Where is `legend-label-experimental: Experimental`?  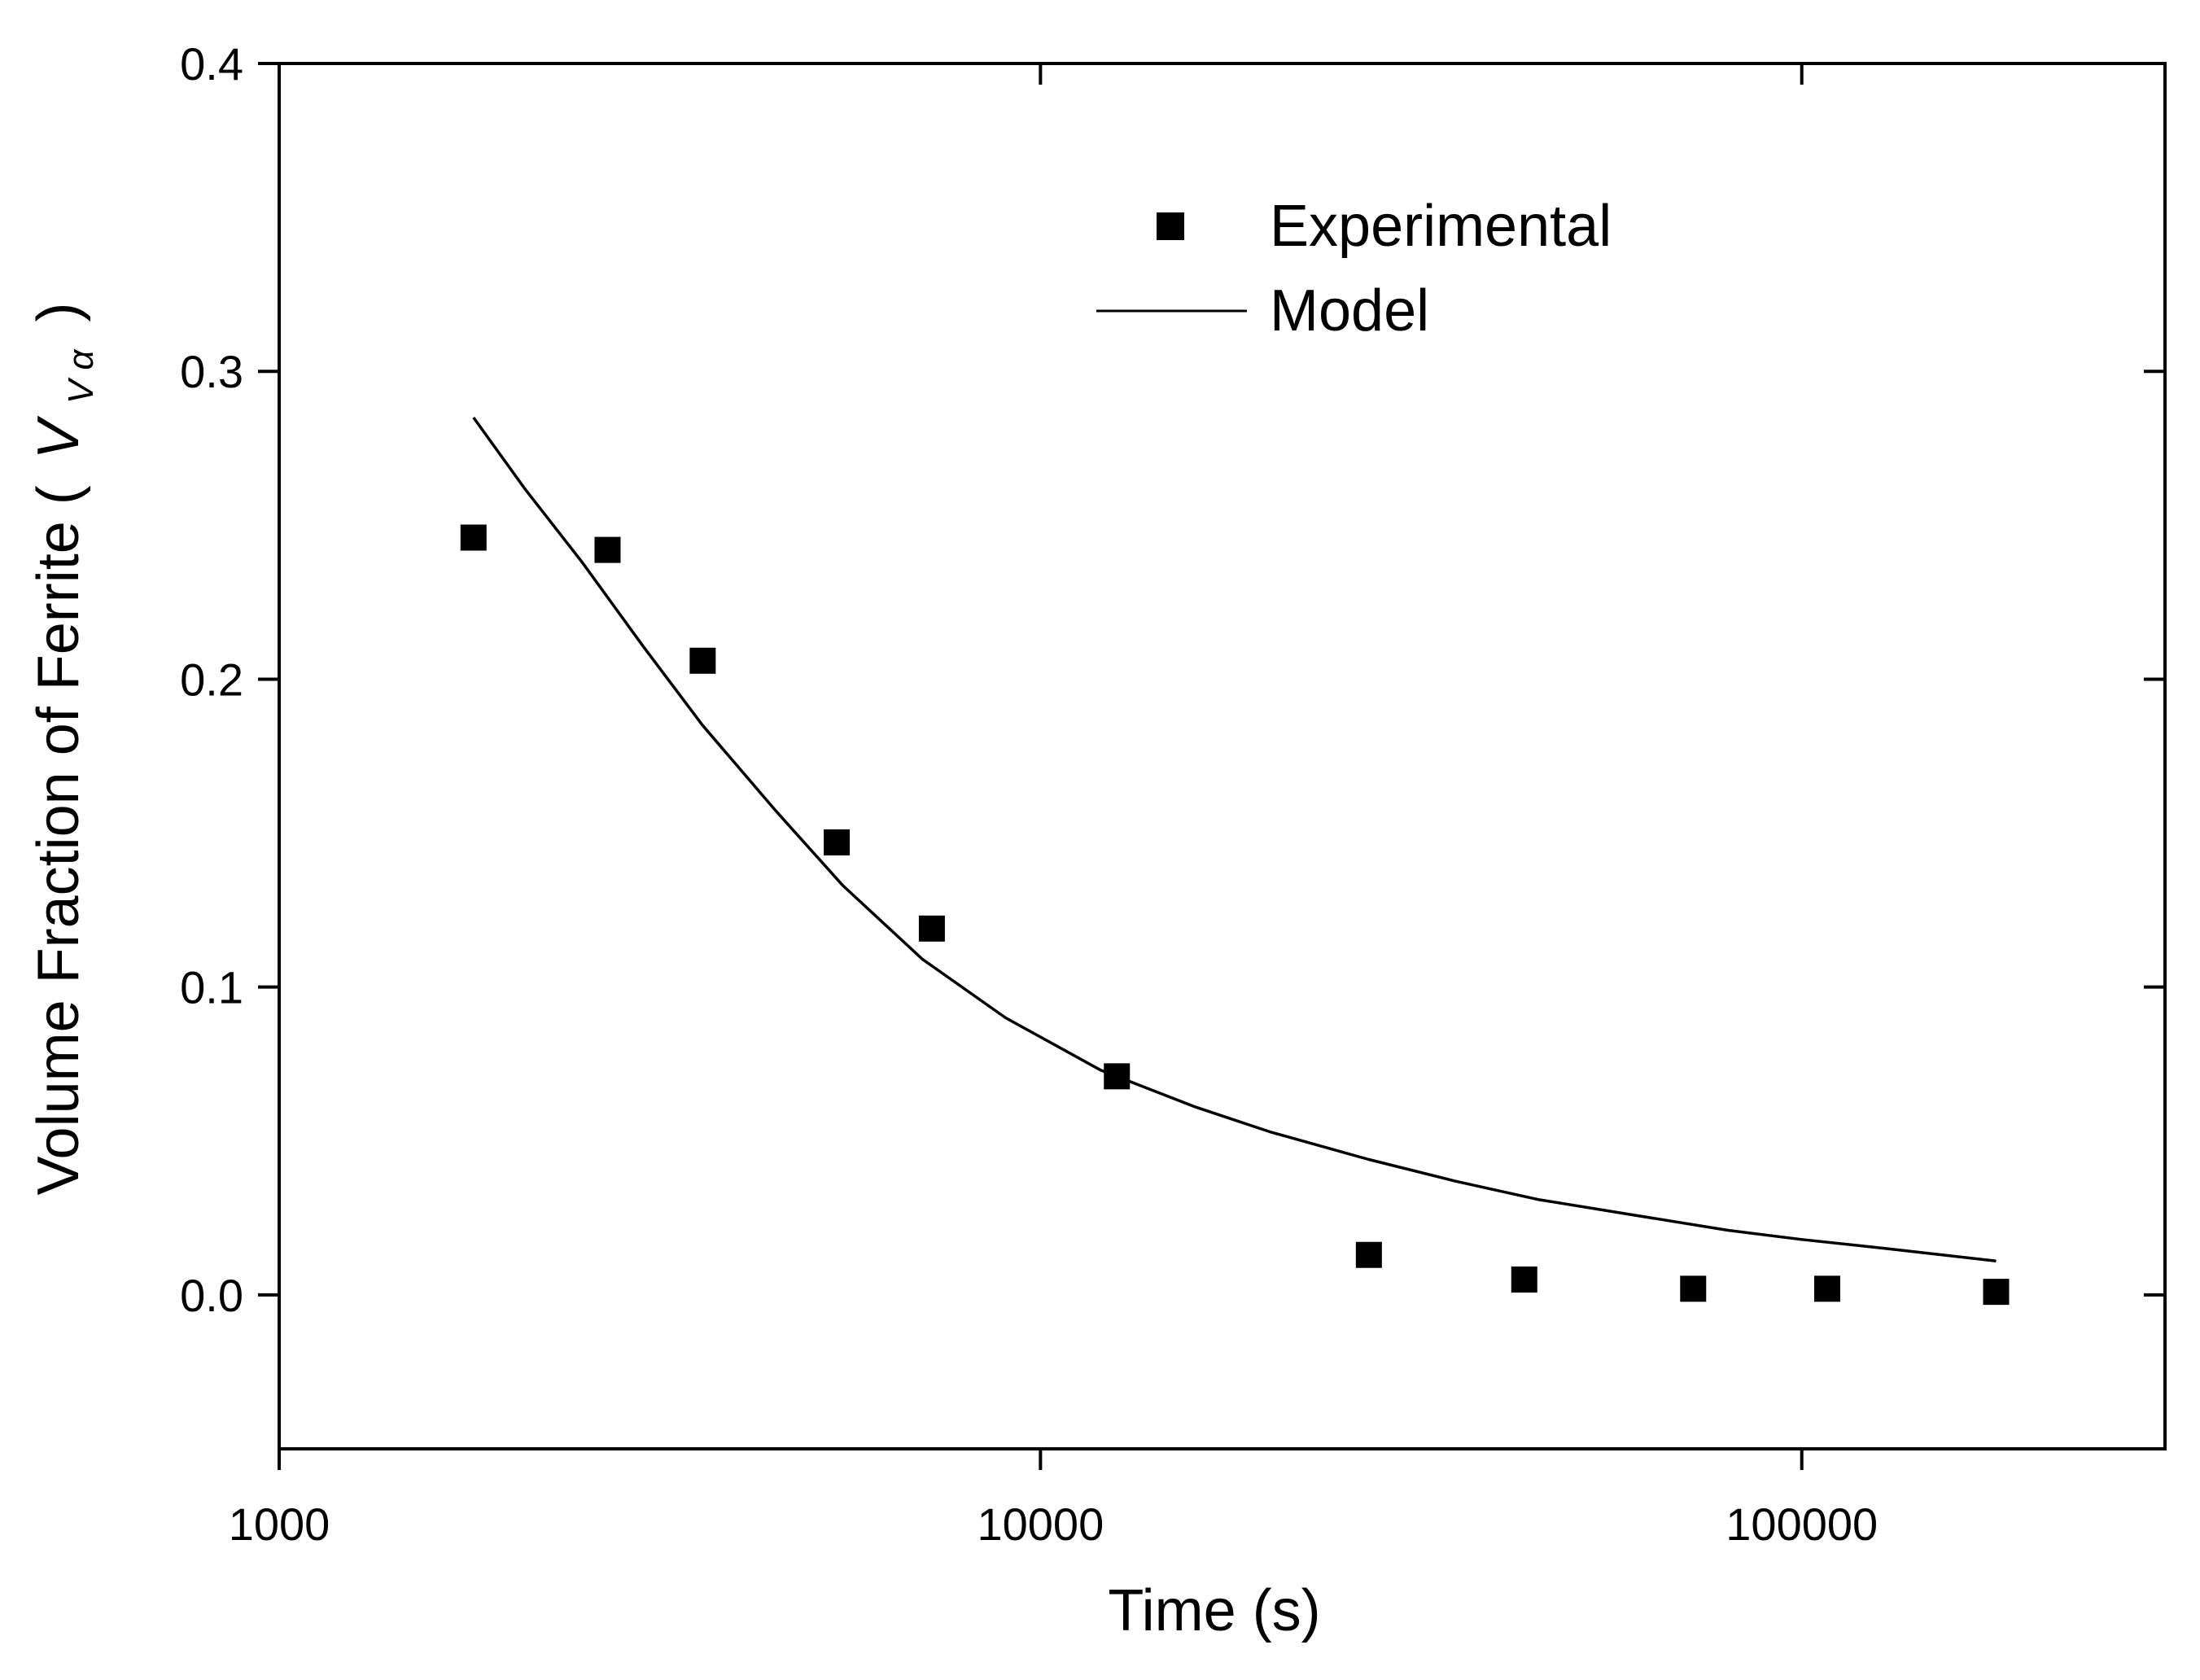 legend-label-experimental: Experimental is located at coordinates (1441, 227).